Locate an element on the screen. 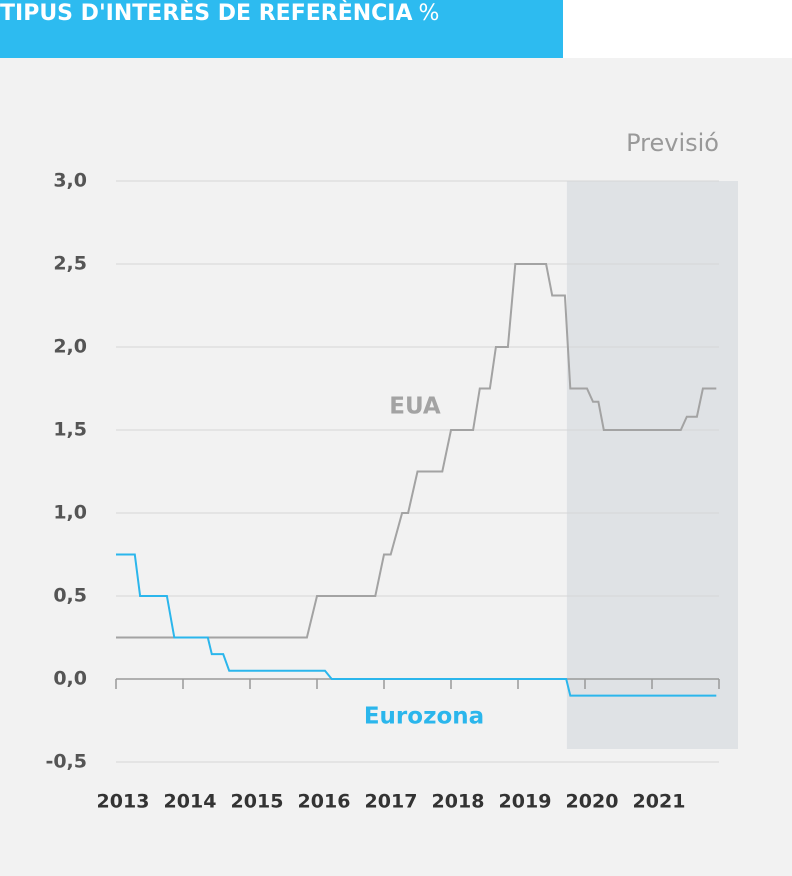 This screenshot has height=876, width=792. forecast-label: Previsió is located at coordinates (672, 143).